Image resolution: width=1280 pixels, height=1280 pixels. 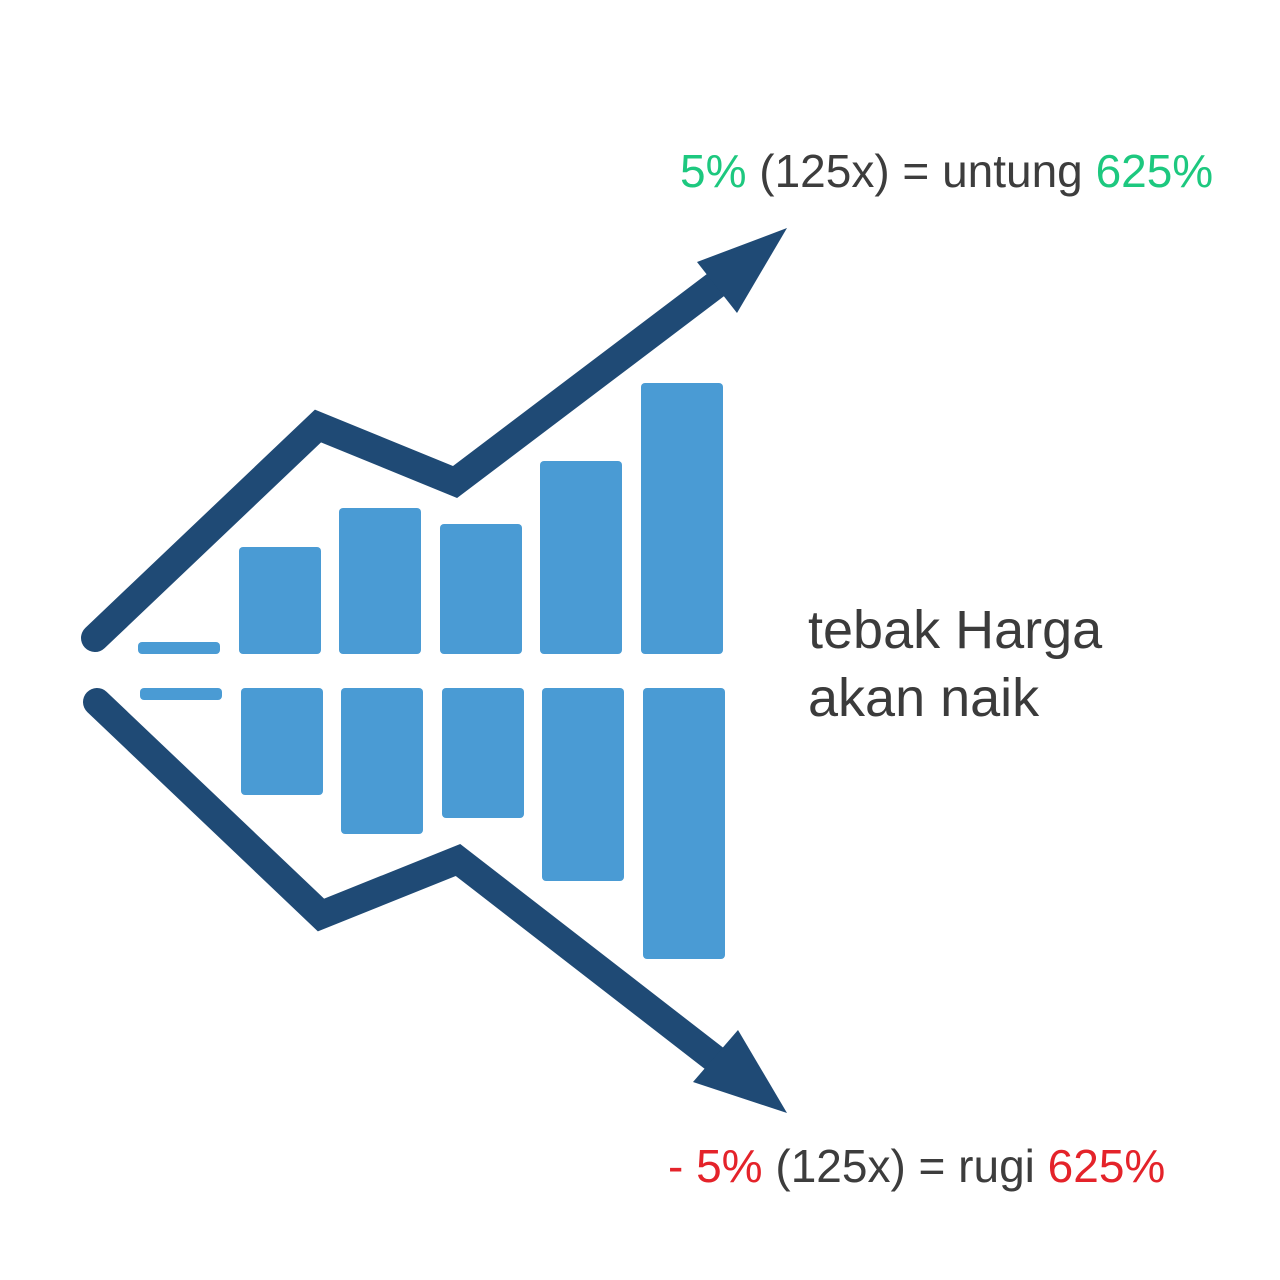 I want to click on upper-bars, so click(x=430, y=518).